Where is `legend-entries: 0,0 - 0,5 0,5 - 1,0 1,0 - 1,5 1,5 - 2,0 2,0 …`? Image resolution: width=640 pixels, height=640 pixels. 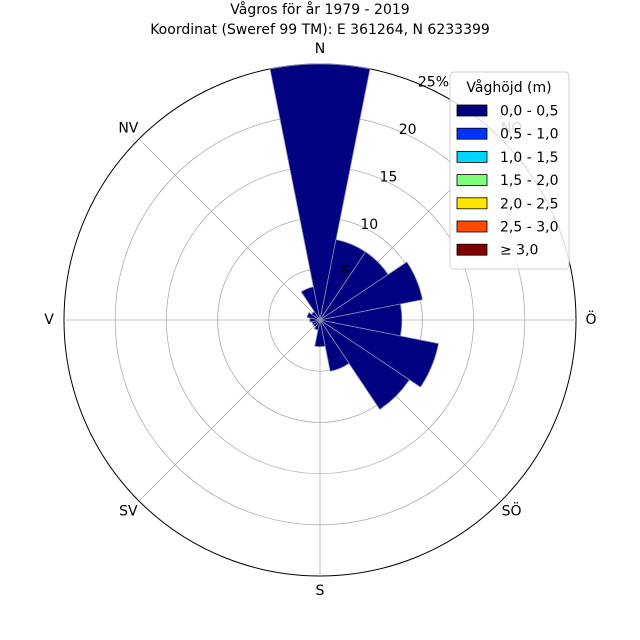
legend-entries: 0,0 - 0,5 0,5 - 1,0 1,0 - 1,5 1,5 - 2,0 2,0 … is located at coordinates (507, 181).